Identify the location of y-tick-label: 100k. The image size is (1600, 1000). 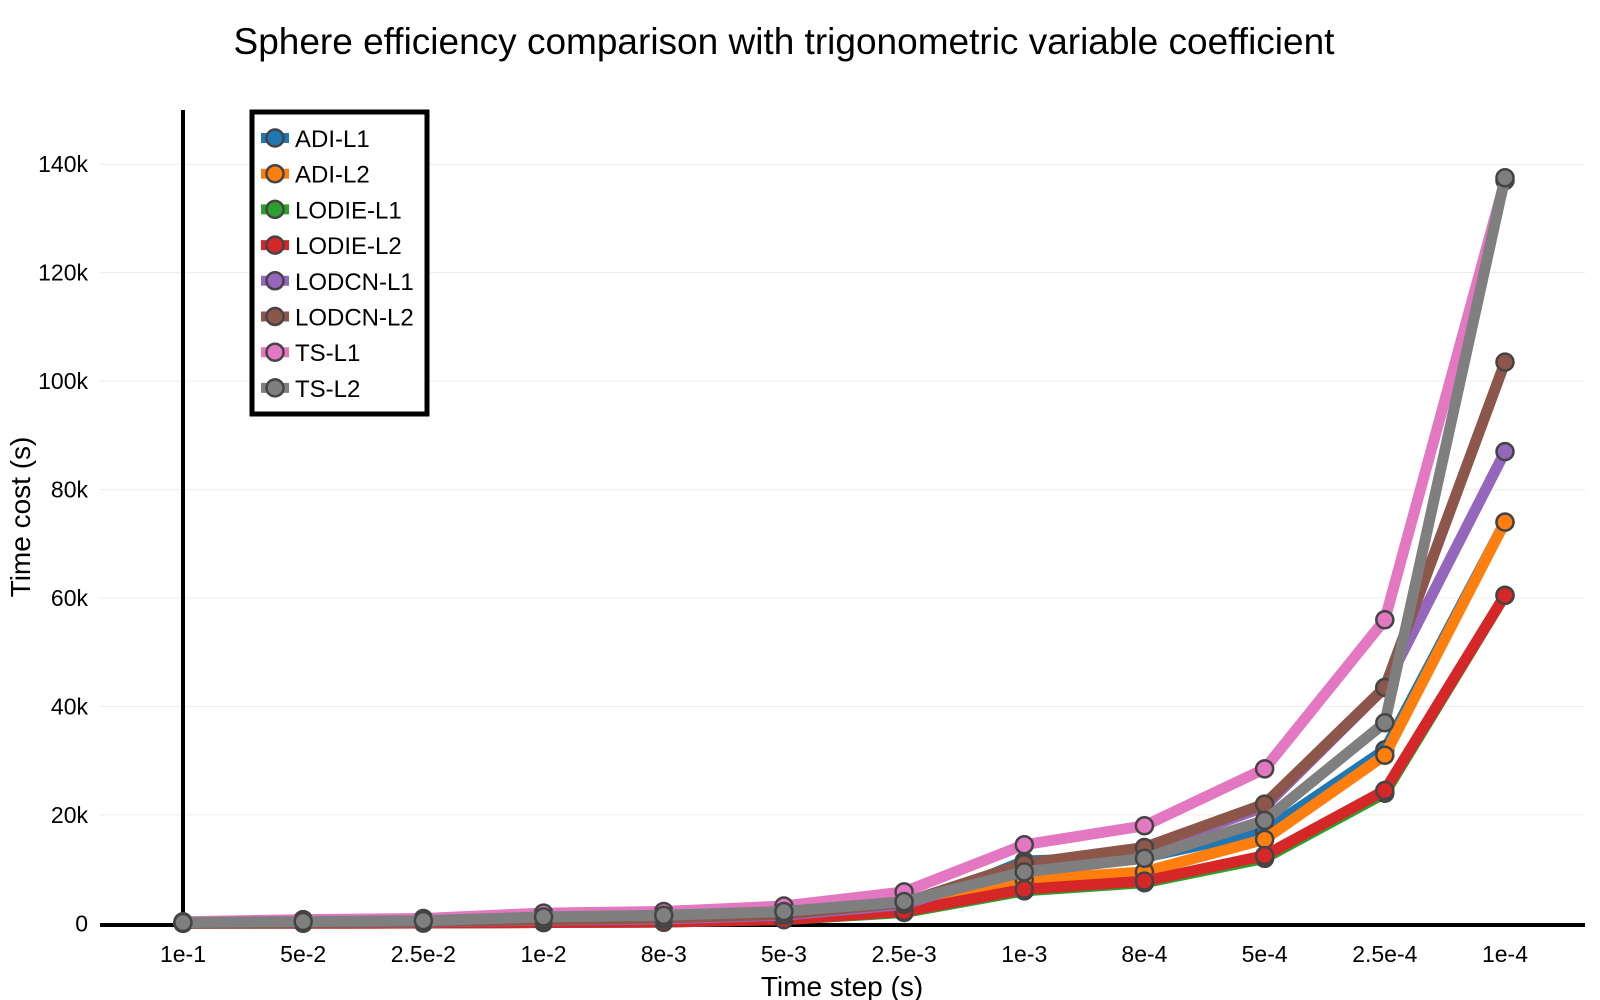
(63, 381).